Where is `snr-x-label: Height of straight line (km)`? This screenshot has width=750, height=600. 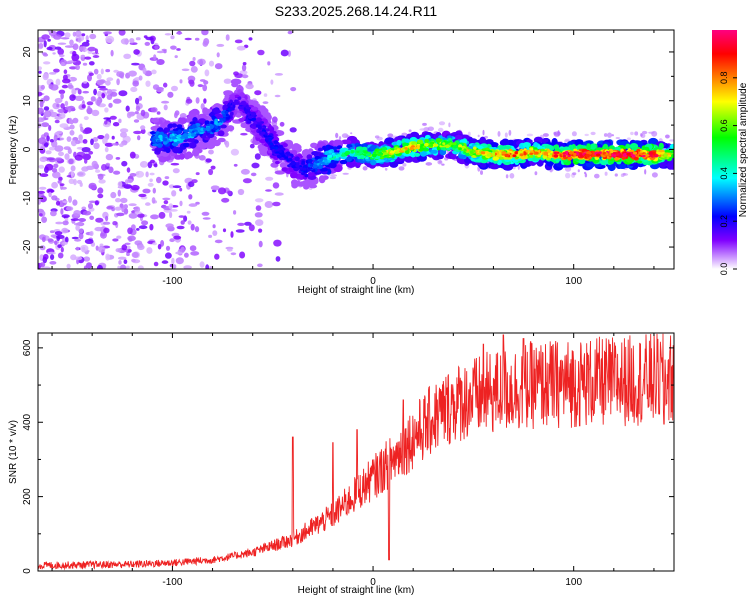 snr-x-label: Height of straight line (km) is located at coordinates (356, 590).